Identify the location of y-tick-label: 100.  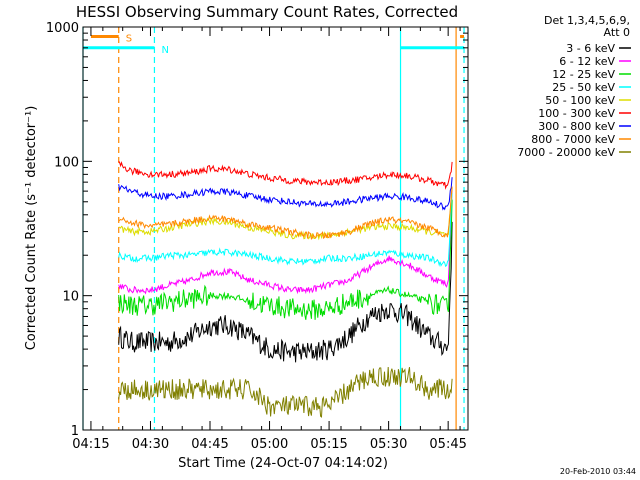
(66, 162).